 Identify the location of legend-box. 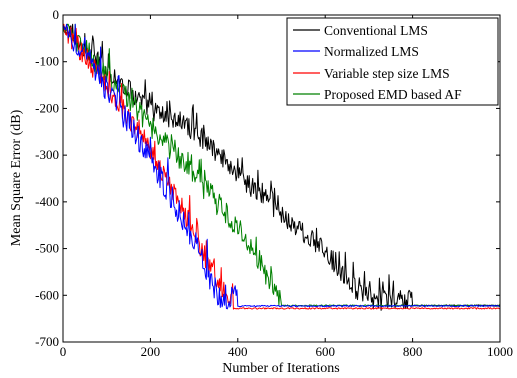
(392, 61).